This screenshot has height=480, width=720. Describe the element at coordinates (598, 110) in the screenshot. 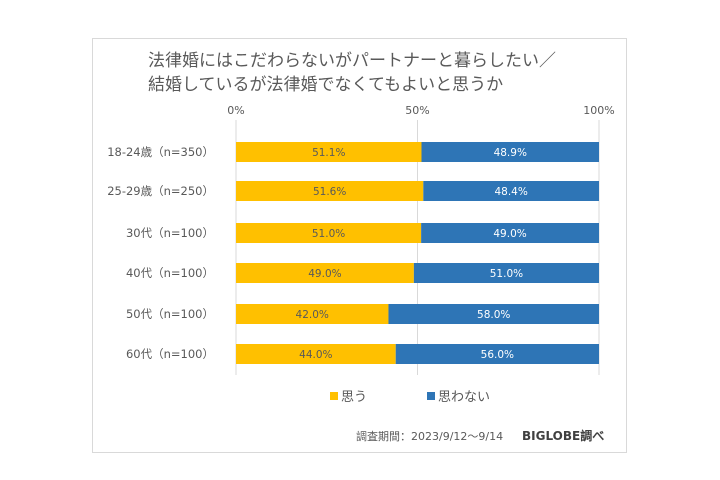

I see `x-tick-label: 100%` at that location.